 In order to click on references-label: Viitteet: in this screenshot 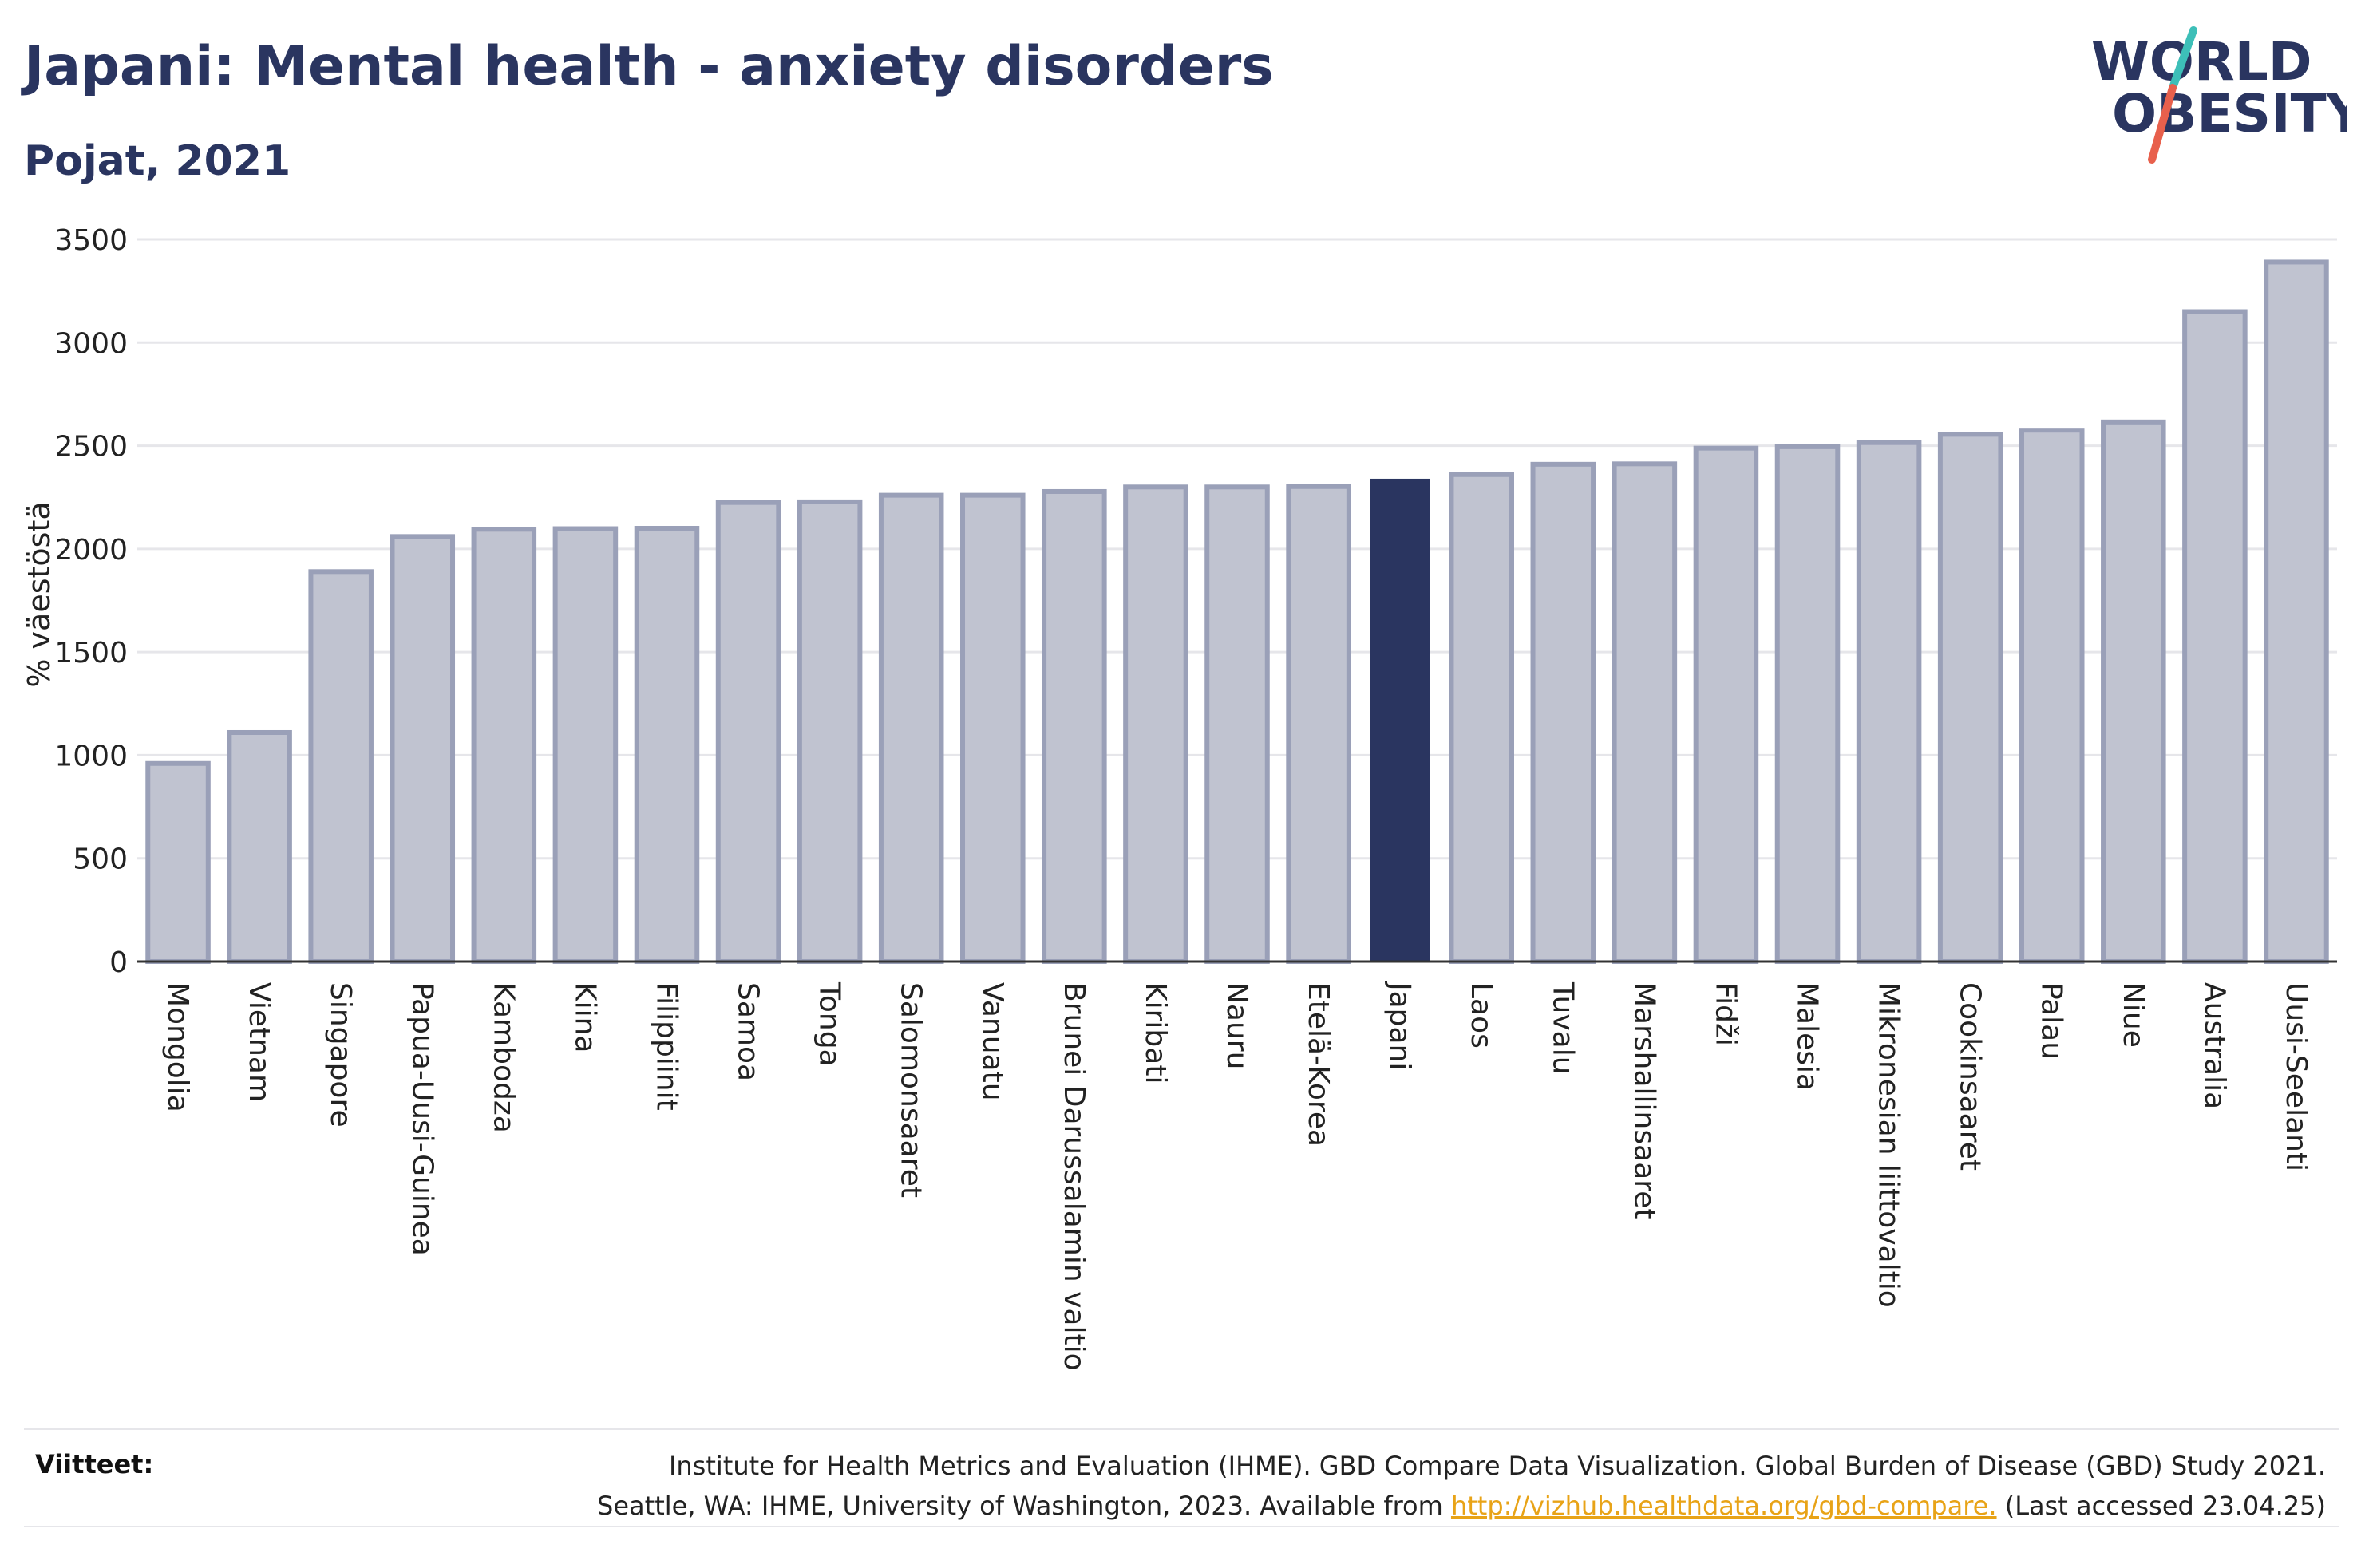, I will do `click(94, 1464)`.